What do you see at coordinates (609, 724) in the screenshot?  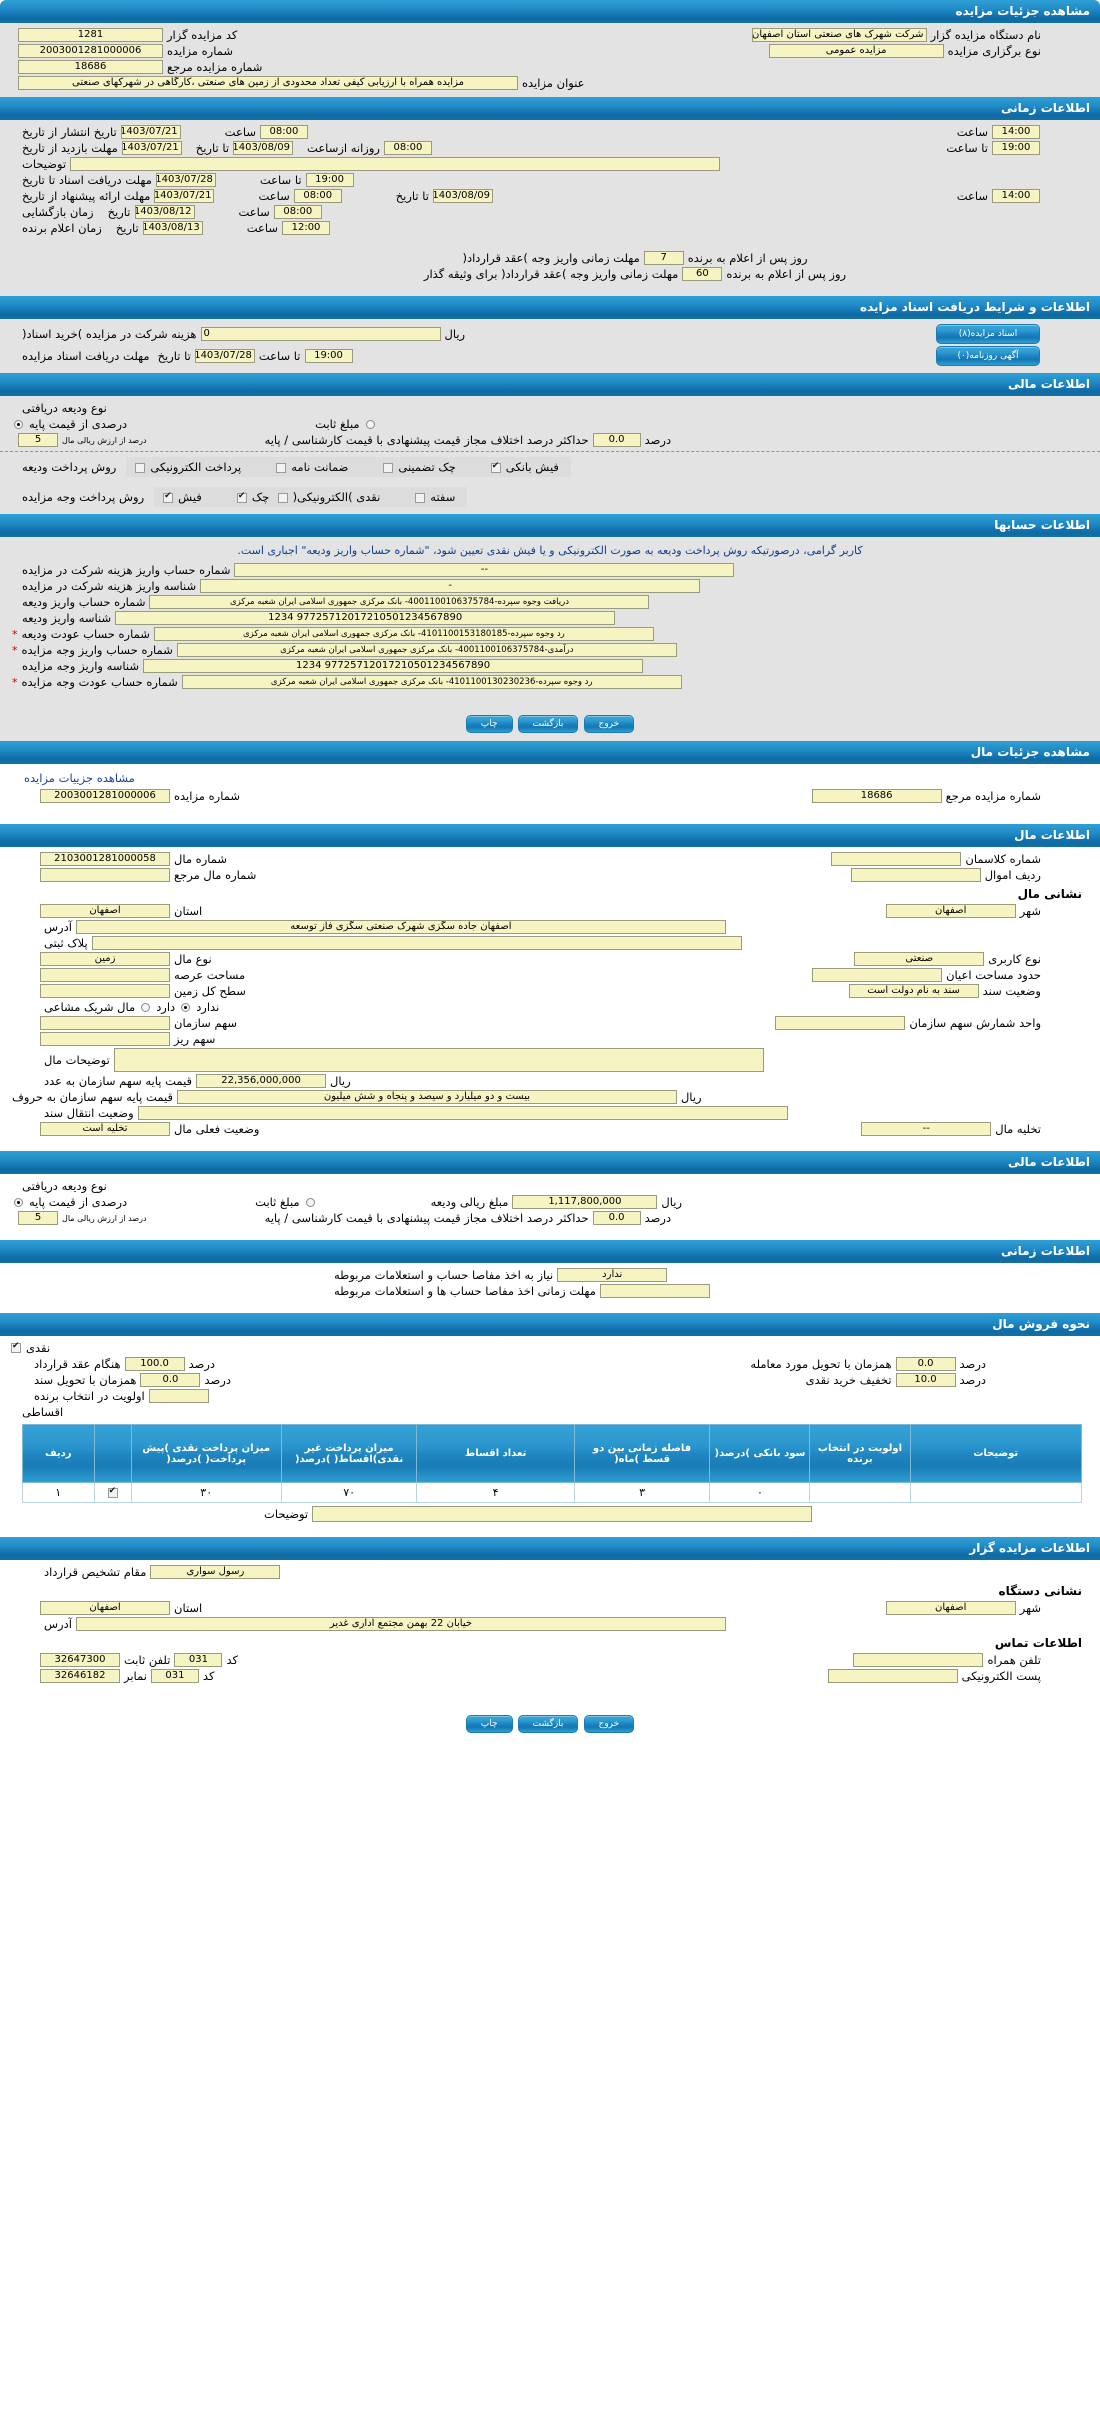 I see `exit-button-top: خروج` at bounding box center [609, 724].